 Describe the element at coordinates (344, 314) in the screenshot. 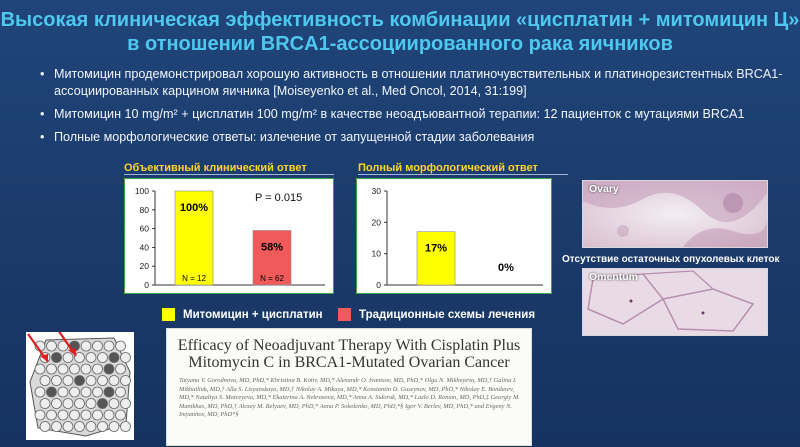

I see `legend-swatch-red` at that location.